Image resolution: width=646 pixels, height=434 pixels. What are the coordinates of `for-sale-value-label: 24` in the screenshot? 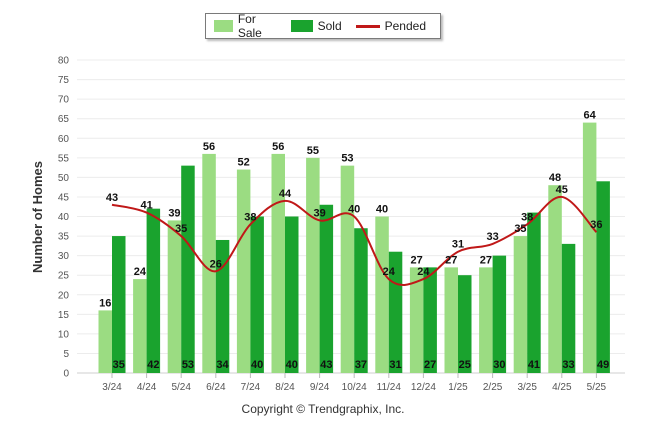 It's located at (140, 272).